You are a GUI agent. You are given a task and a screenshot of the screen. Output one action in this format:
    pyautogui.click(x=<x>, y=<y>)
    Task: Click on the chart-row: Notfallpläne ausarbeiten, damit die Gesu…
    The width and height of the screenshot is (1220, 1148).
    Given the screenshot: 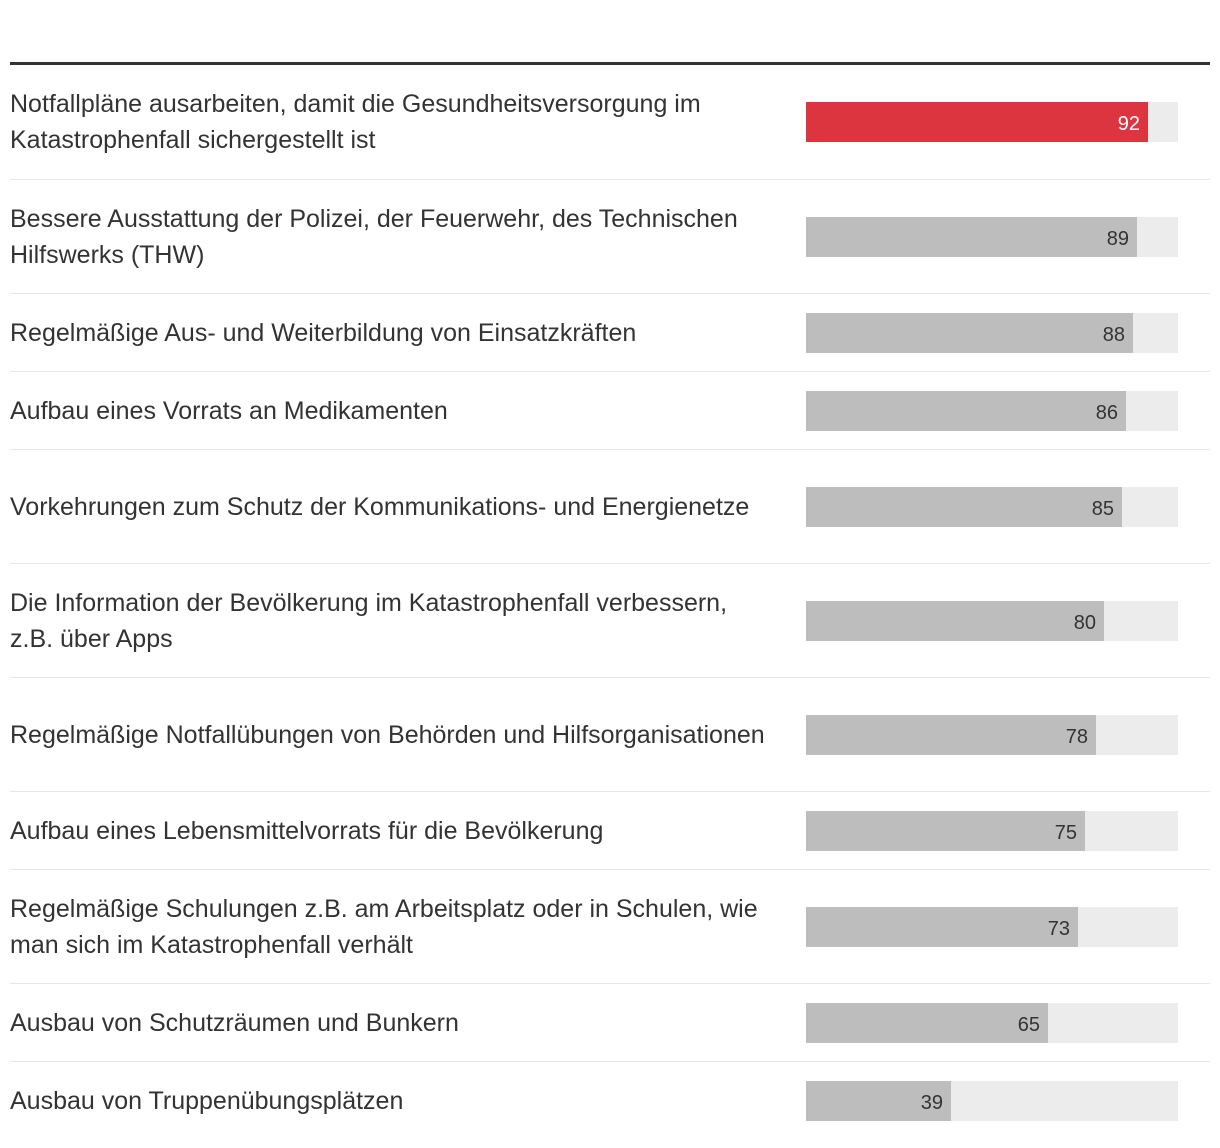 What is the action you would take?
    pyautogui.click(x=610, y=122)
    